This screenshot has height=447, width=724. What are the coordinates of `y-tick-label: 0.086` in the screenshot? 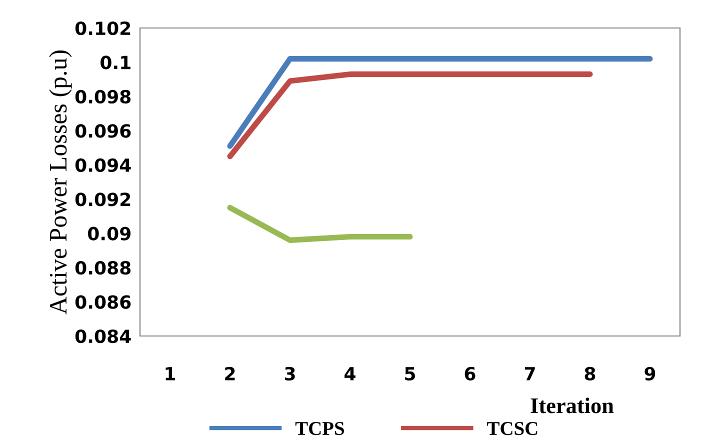 It's located at (103, 302).